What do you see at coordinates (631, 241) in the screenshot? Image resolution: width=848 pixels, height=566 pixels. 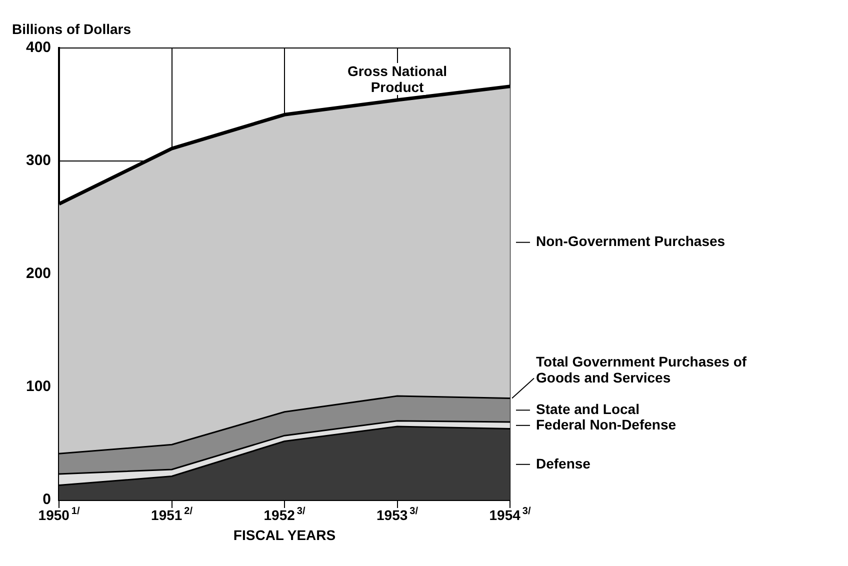 I see `legend-label: Non-Government Purchases` at bounding box center [631, 241].